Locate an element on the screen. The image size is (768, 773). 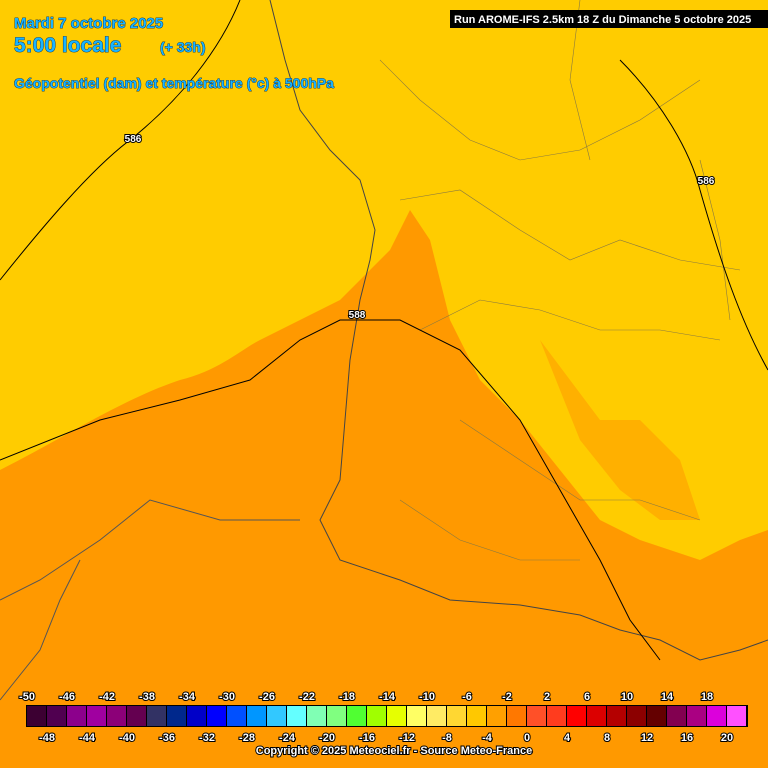
legend-label: -18 is located at coordinates (347, 697).